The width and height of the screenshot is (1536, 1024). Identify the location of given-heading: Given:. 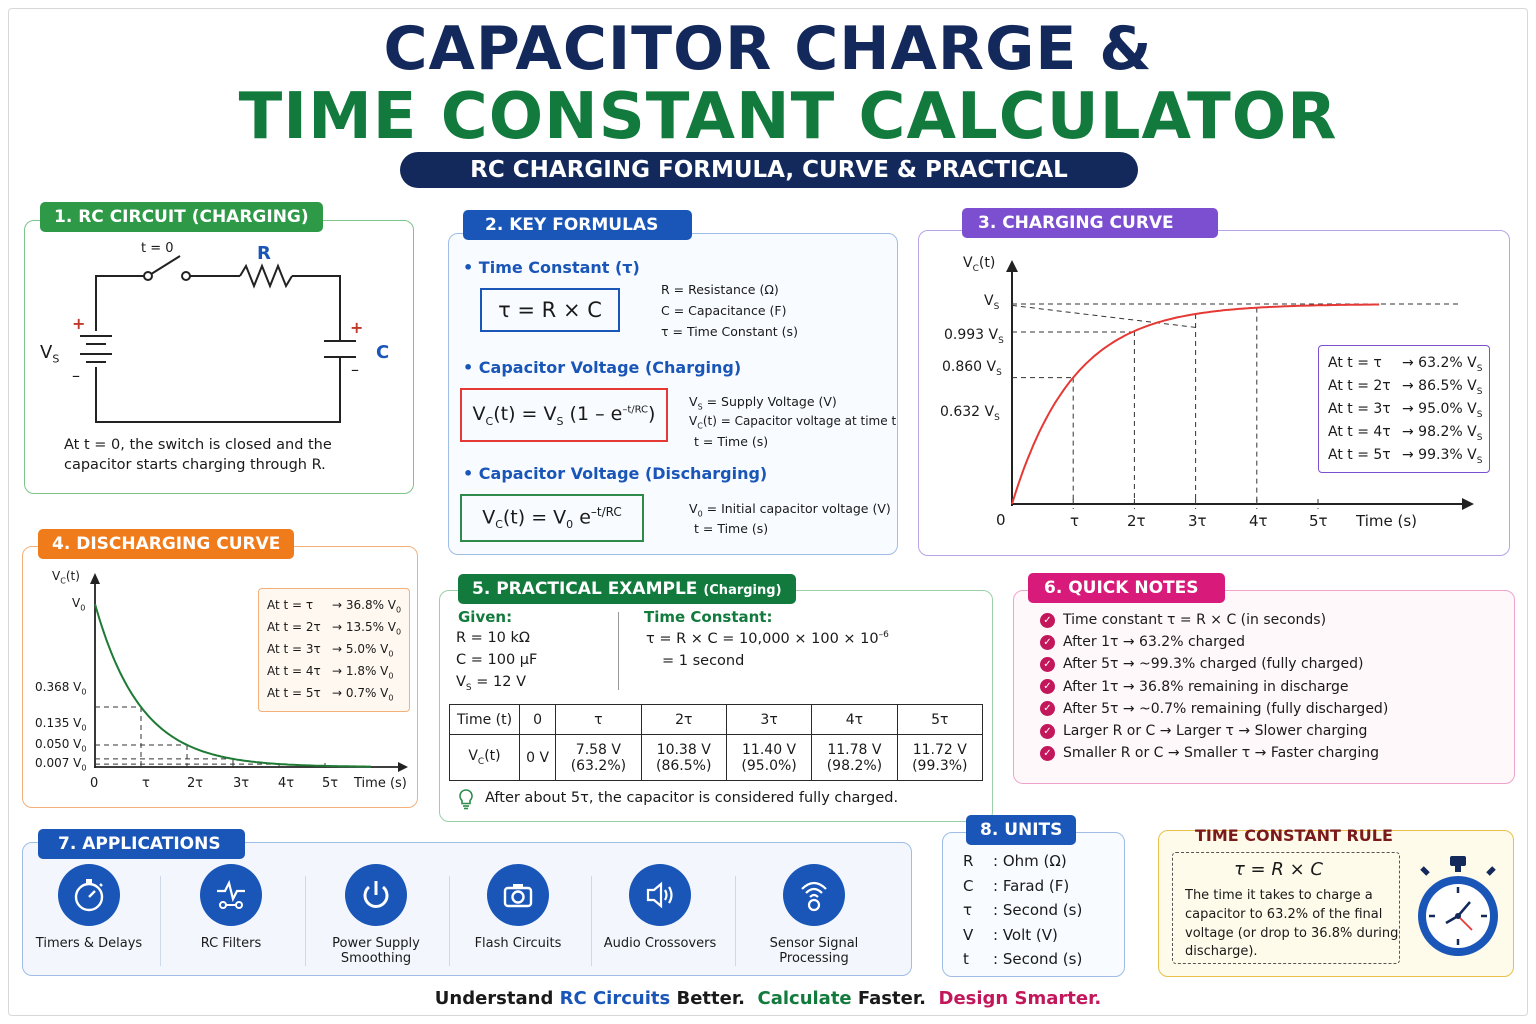
(485, 617).